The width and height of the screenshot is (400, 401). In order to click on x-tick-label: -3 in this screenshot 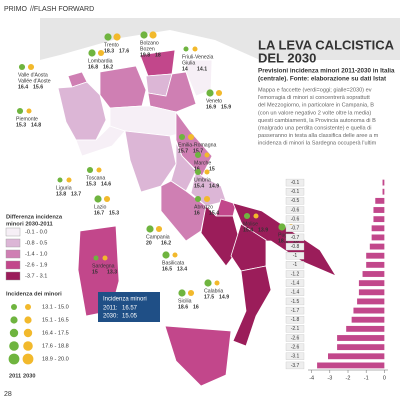, I will do `click(329, 378)`.